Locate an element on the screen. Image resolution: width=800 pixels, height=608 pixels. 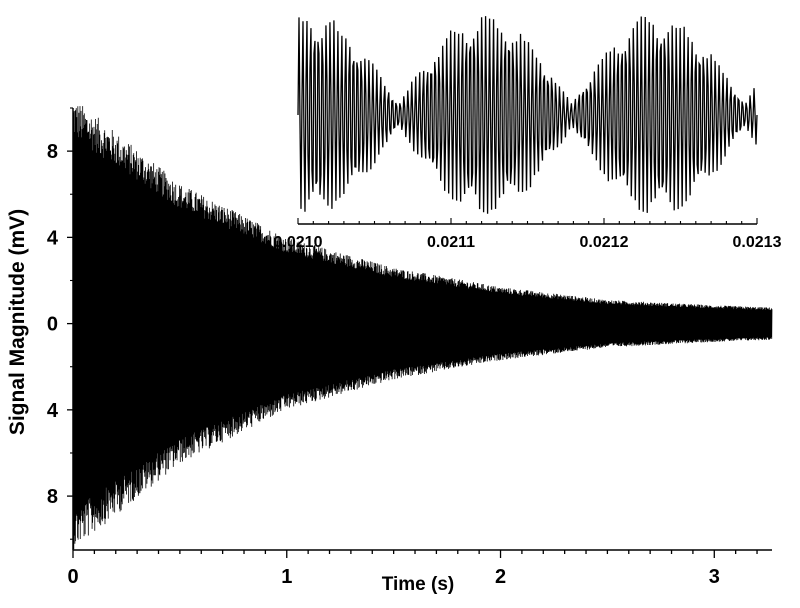
inset-x-tick-label: 0.0210 is located at coordinates (298, 242).